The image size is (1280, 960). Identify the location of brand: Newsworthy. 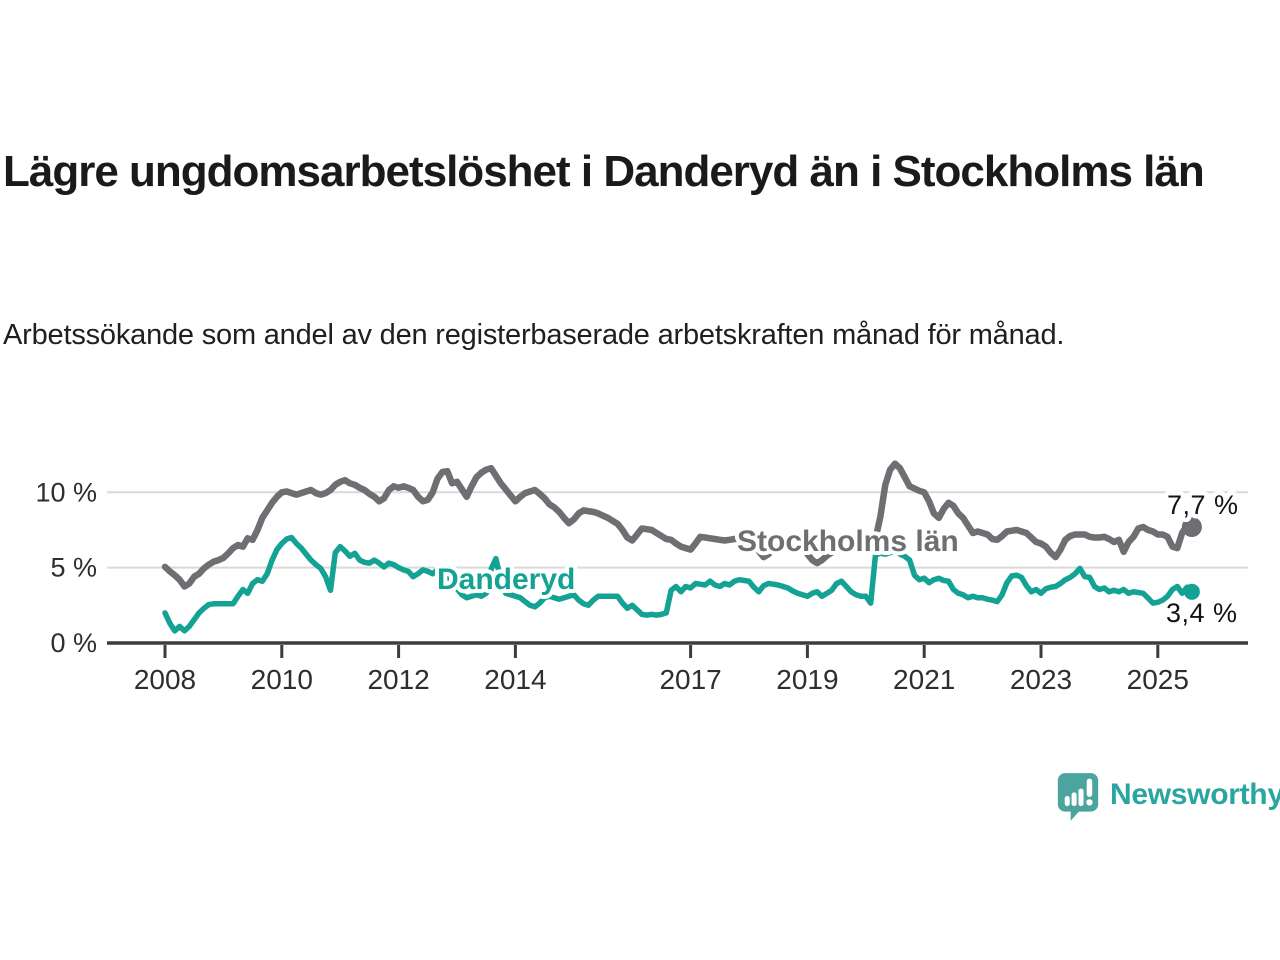
(1168, 796).